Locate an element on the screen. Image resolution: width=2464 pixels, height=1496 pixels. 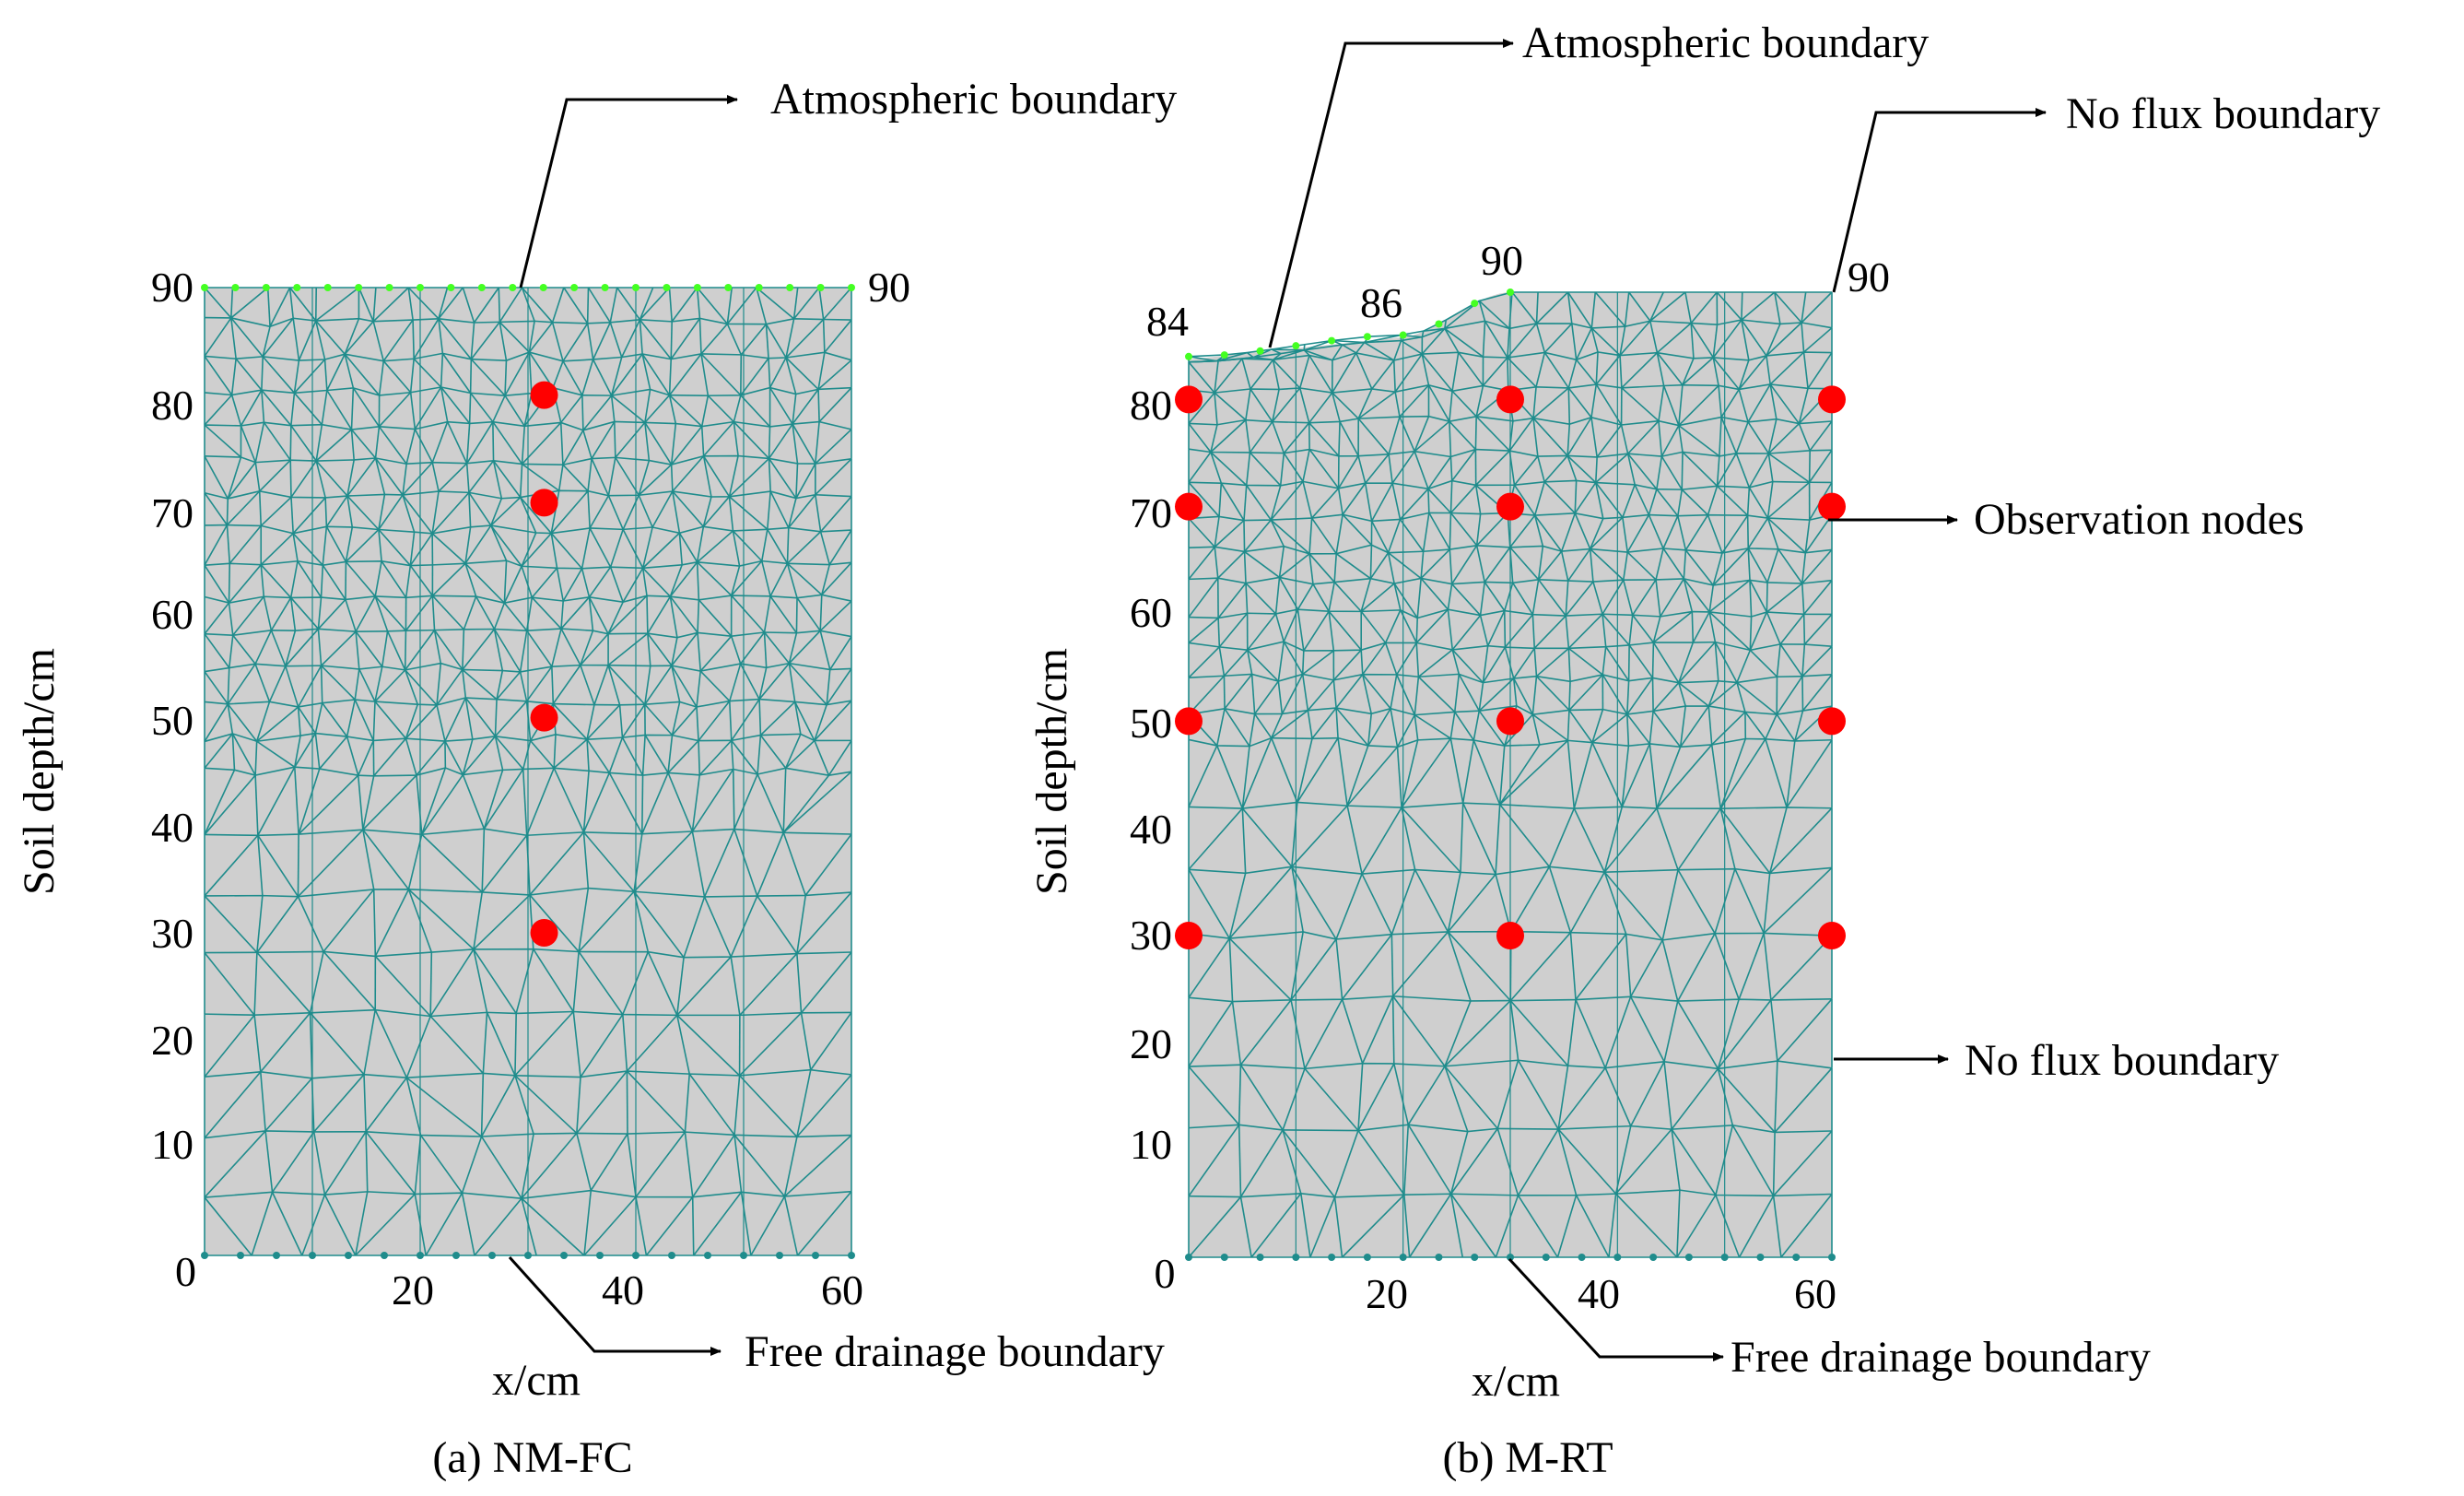
panel-b-y-ticks: 0 10 20 30 40 50 60 70 80 is located at coordinates (1153, 839).